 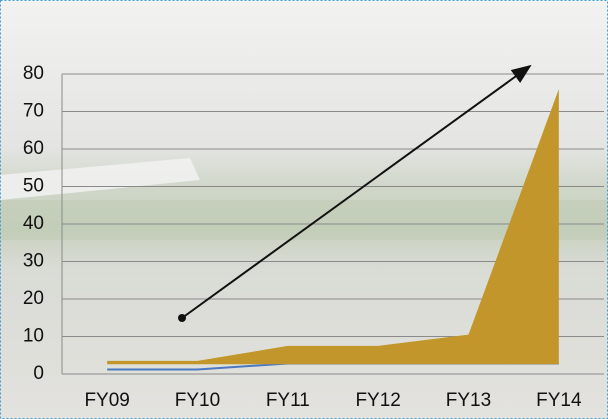 What do you see at coordinates (288, 400) in the screenshot?
I see `x-tick-label: FY11` at bounding box center [288, 400].